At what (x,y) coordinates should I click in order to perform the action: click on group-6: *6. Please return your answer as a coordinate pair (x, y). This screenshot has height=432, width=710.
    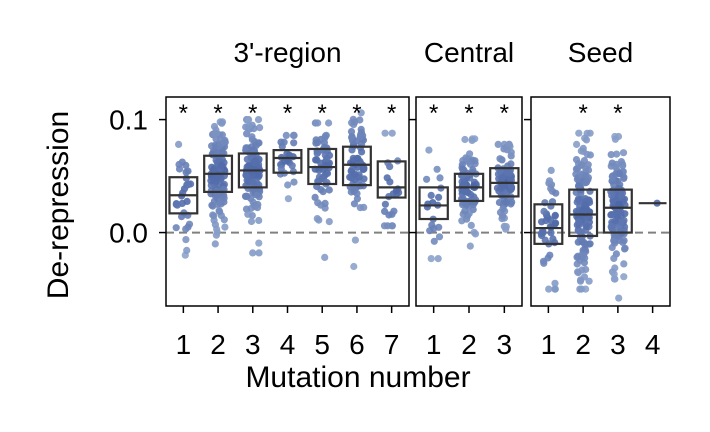
    Looking at the image, I should click on (356, 230).